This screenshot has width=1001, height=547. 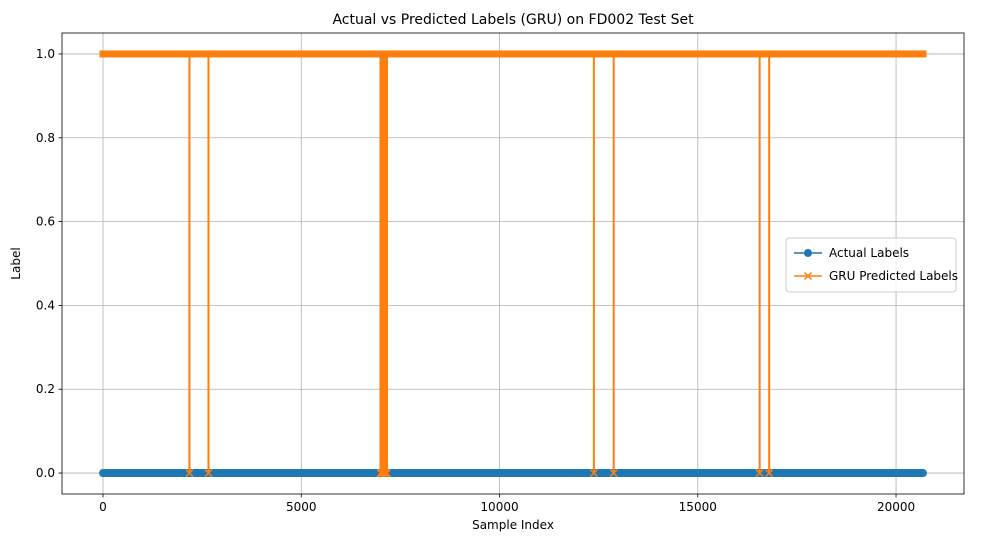 What do you see at coordinates (45, 389) in the screenshot?
I see `y-tick-label: 0.2` at bounding box center [45, 389].